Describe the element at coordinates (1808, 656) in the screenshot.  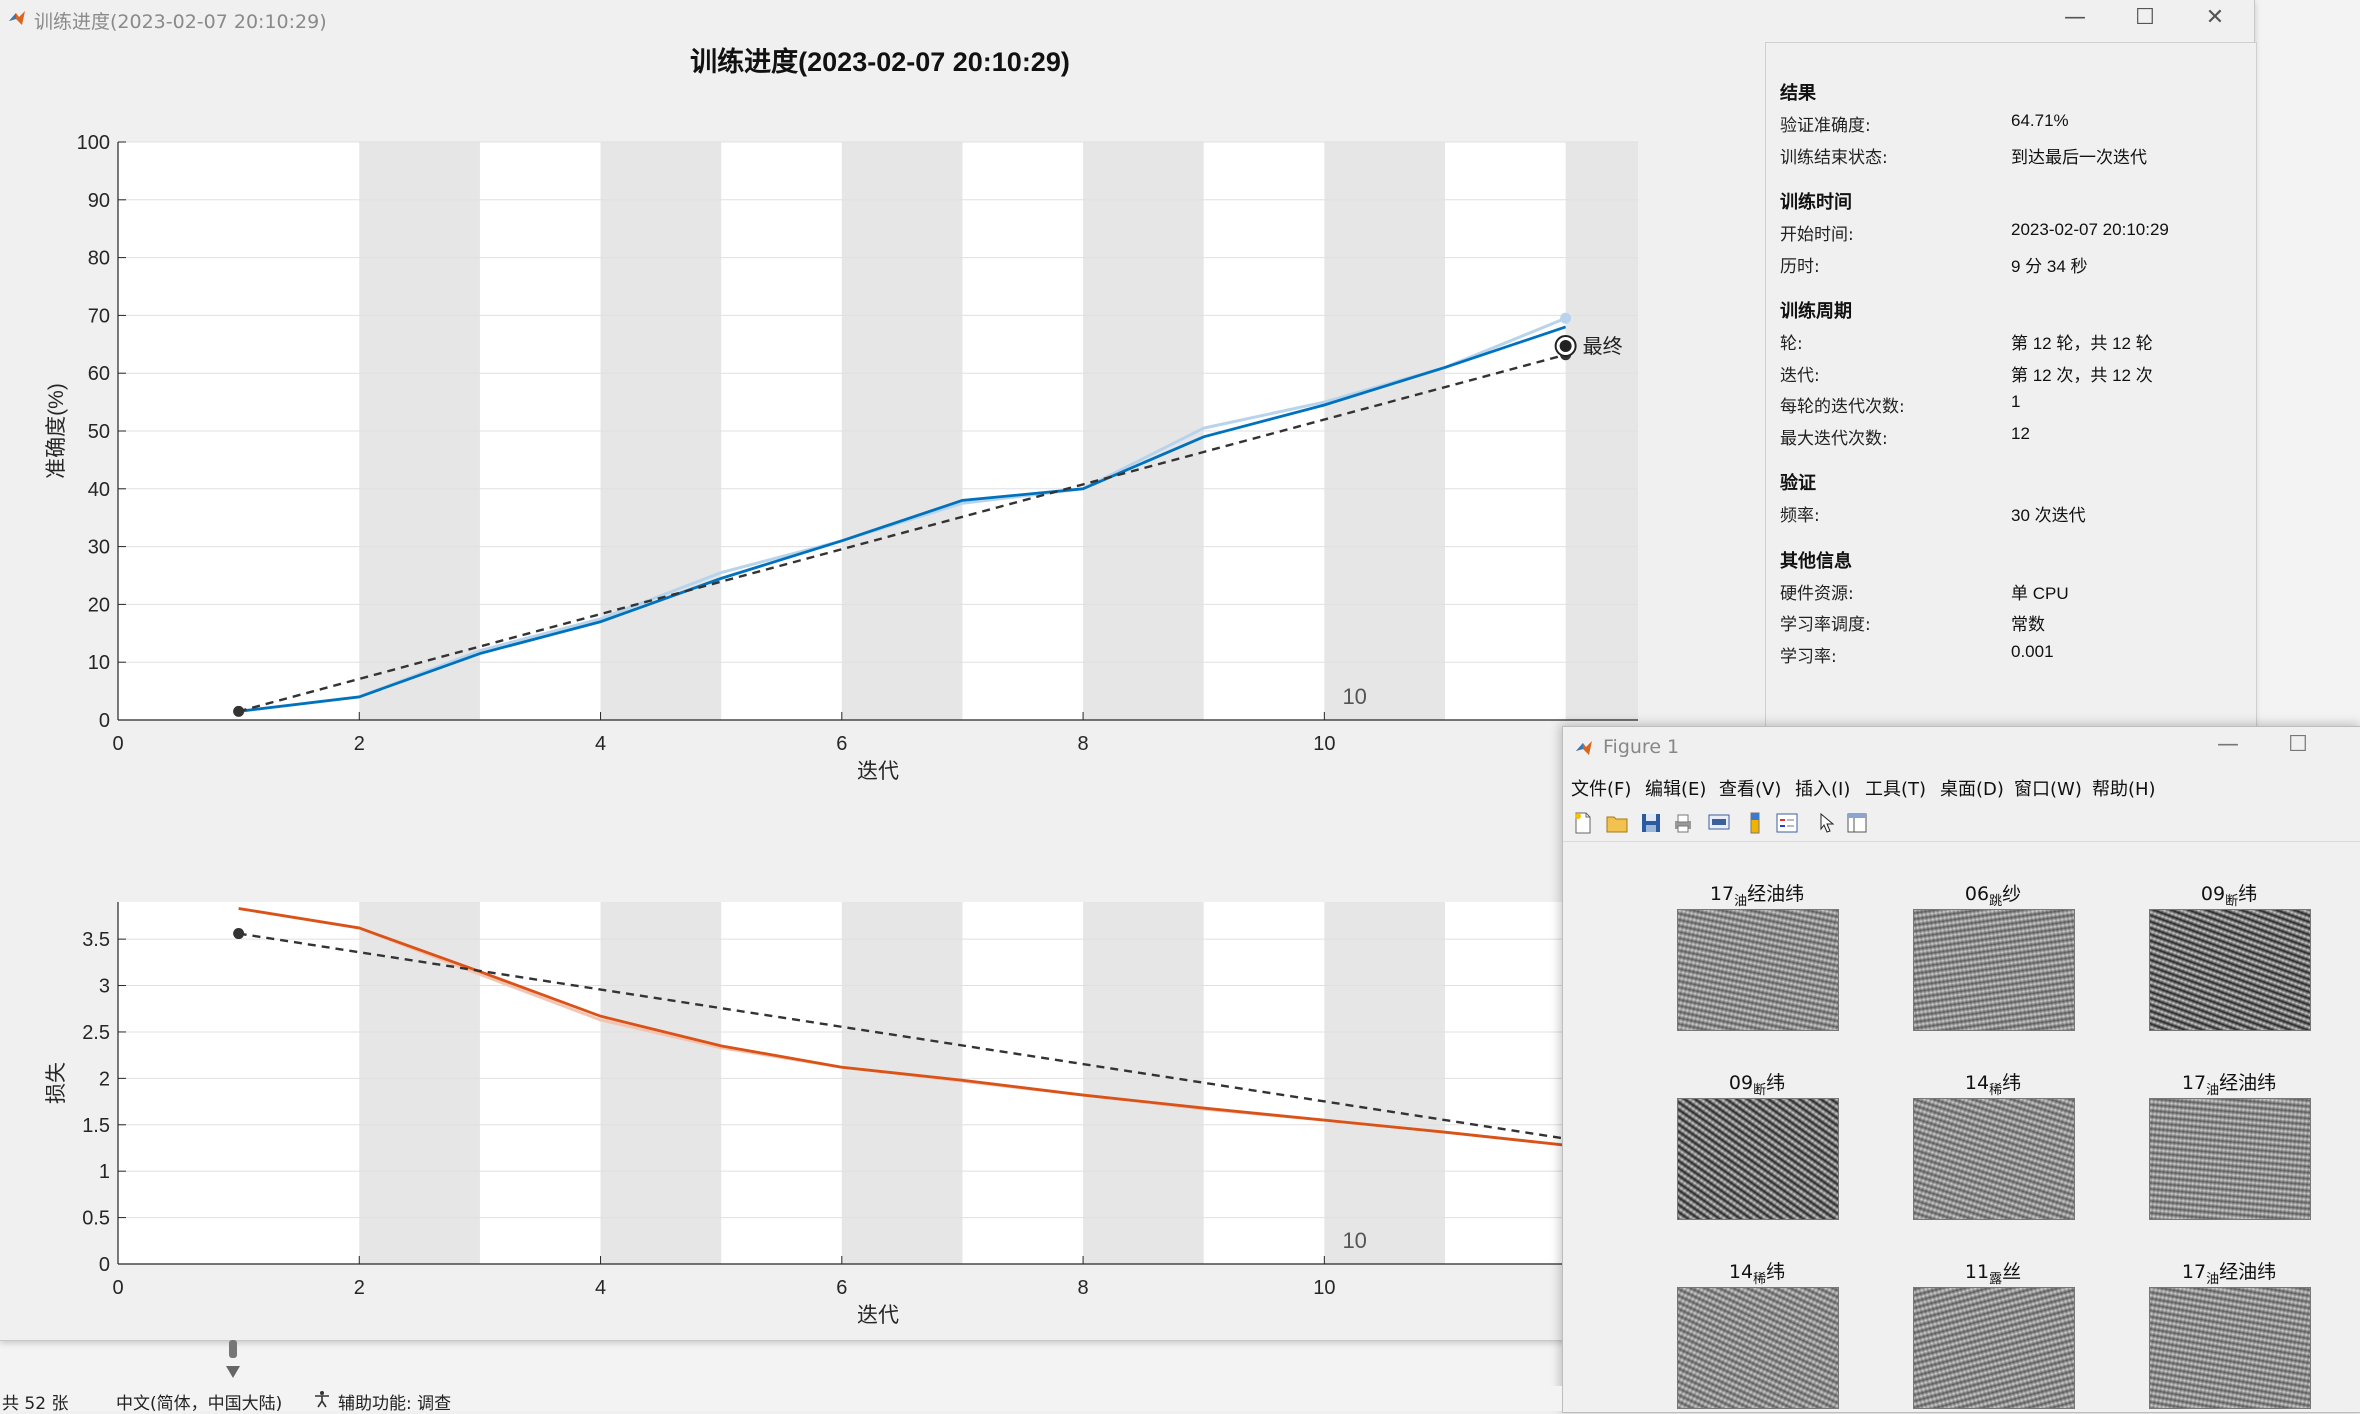
I see `info-label: 学习率:` at that location.